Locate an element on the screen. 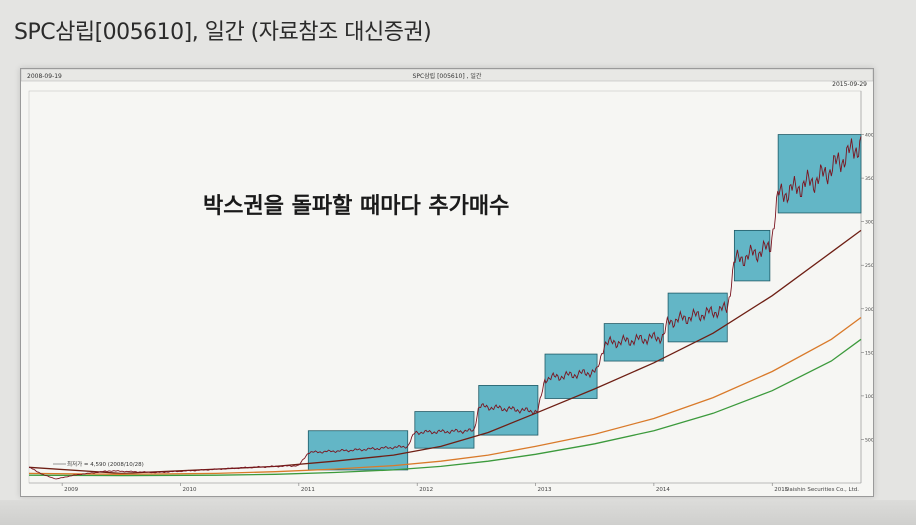  page-title: SPC삼립[005610], 일간 (자료참조 대신증권) is located at coordinates (223, 32).